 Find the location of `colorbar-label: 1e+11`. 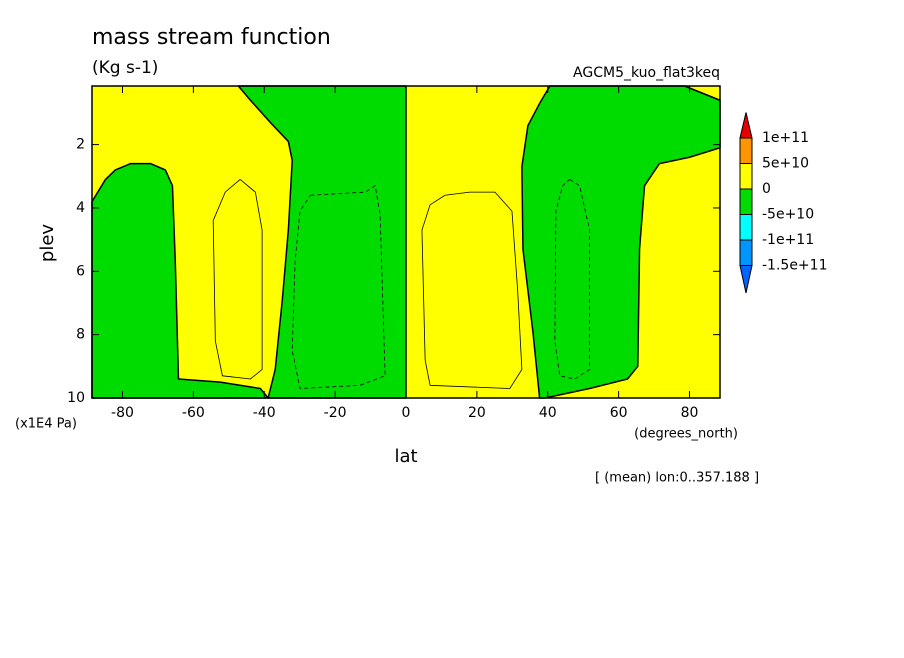

colorbar-label: 1e+11 is located at coordinates (785, 138).